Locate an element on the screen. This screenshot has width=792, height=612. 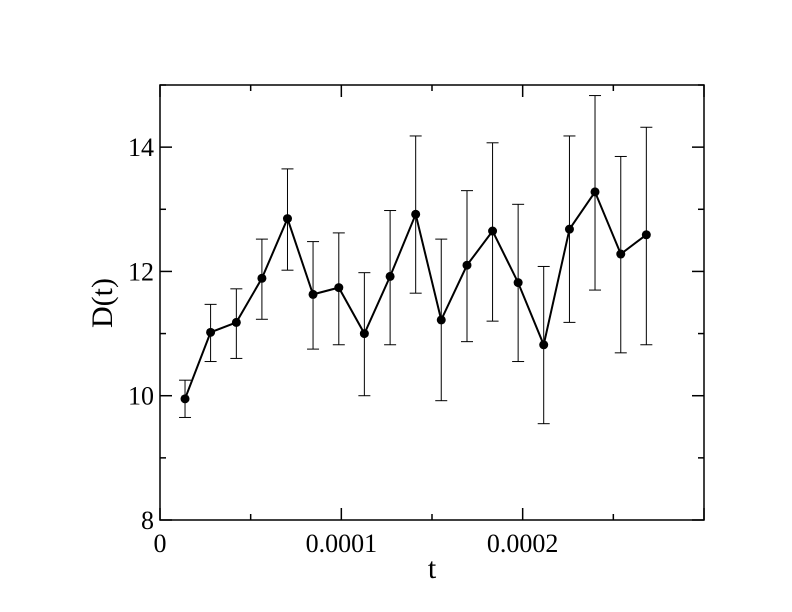
y-tick-label: 8 is located at coordinates (147, 520).